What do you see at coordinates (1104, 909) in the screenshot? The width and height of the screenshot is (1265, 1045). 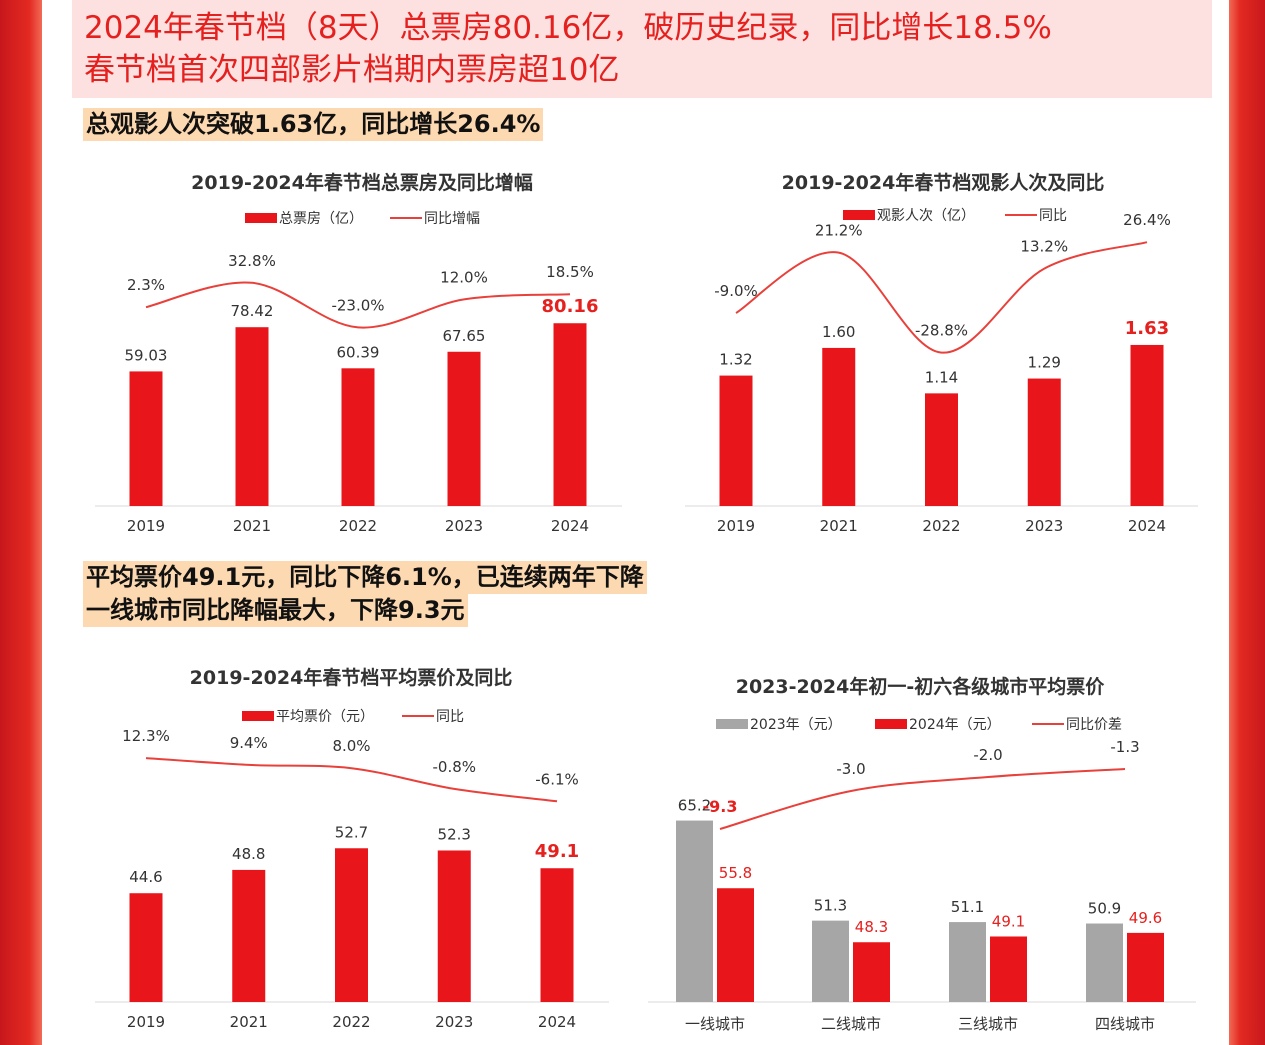 I see `bar-value-label-2023: 50.9` at bounding box center [1104, 909].